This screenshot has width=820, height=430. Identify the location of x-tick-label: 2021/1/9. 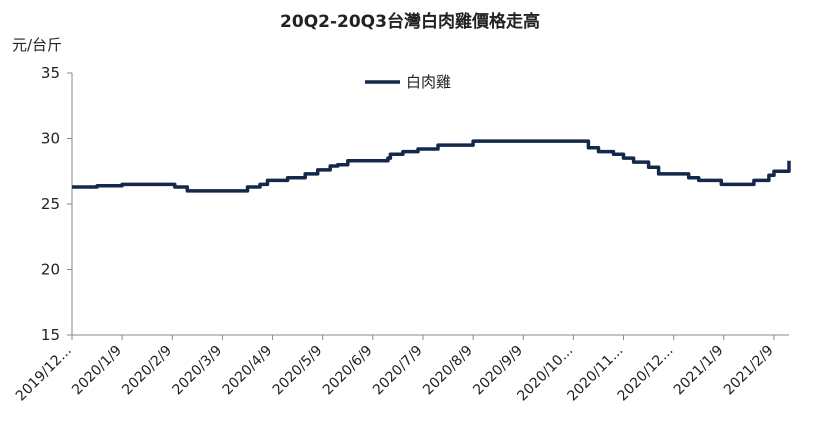
(699, 371).